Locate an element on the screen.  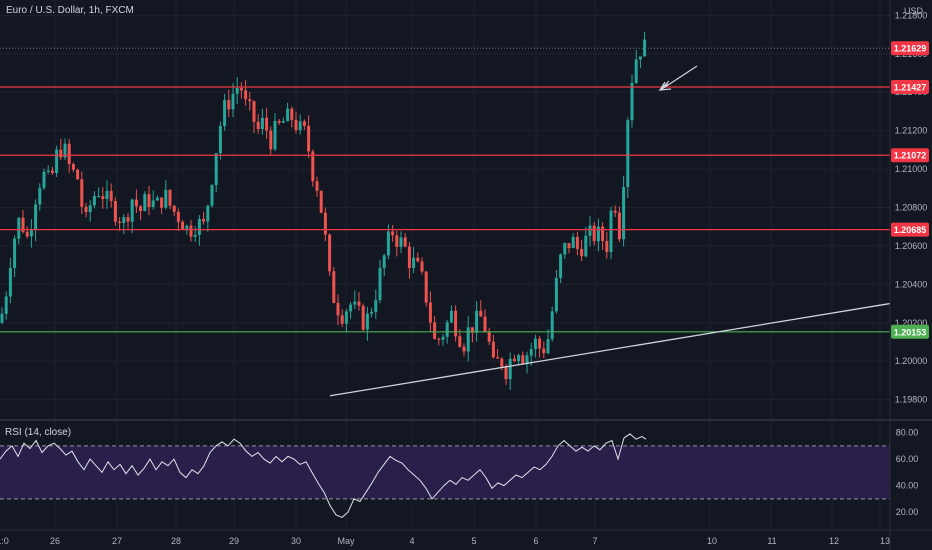
rsi-tick-label: 60.00 is located at coordinates (907, 459).